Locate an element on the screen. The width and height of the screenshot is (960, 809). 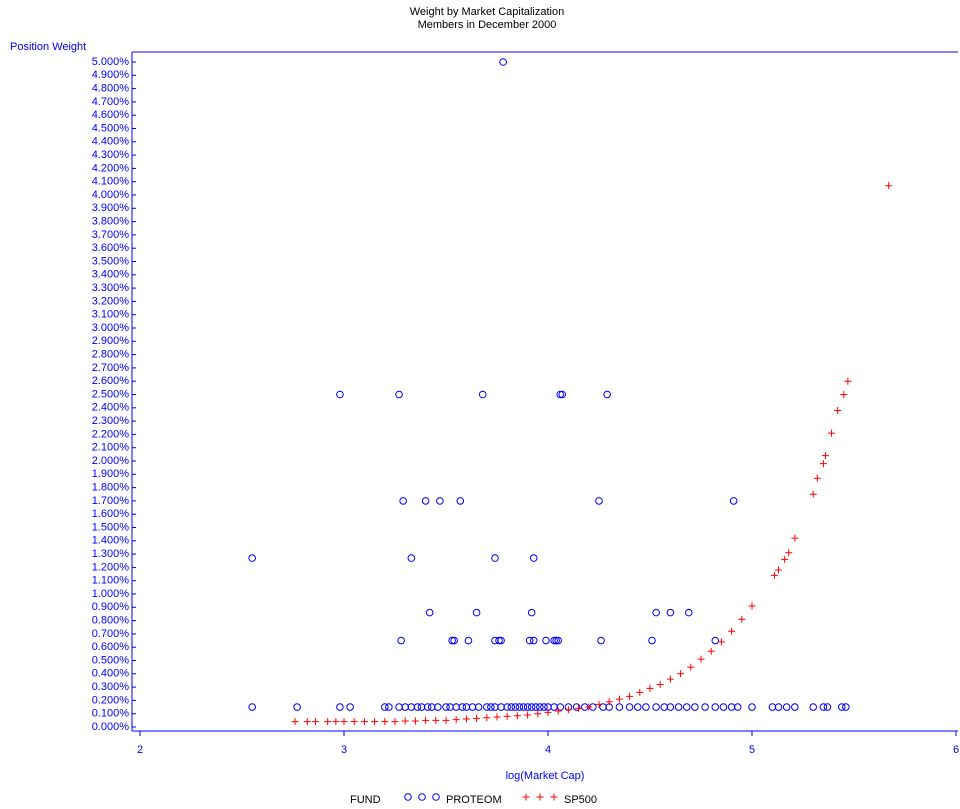
y-tick-label: 0.600% is located at coordinates (111, 647).